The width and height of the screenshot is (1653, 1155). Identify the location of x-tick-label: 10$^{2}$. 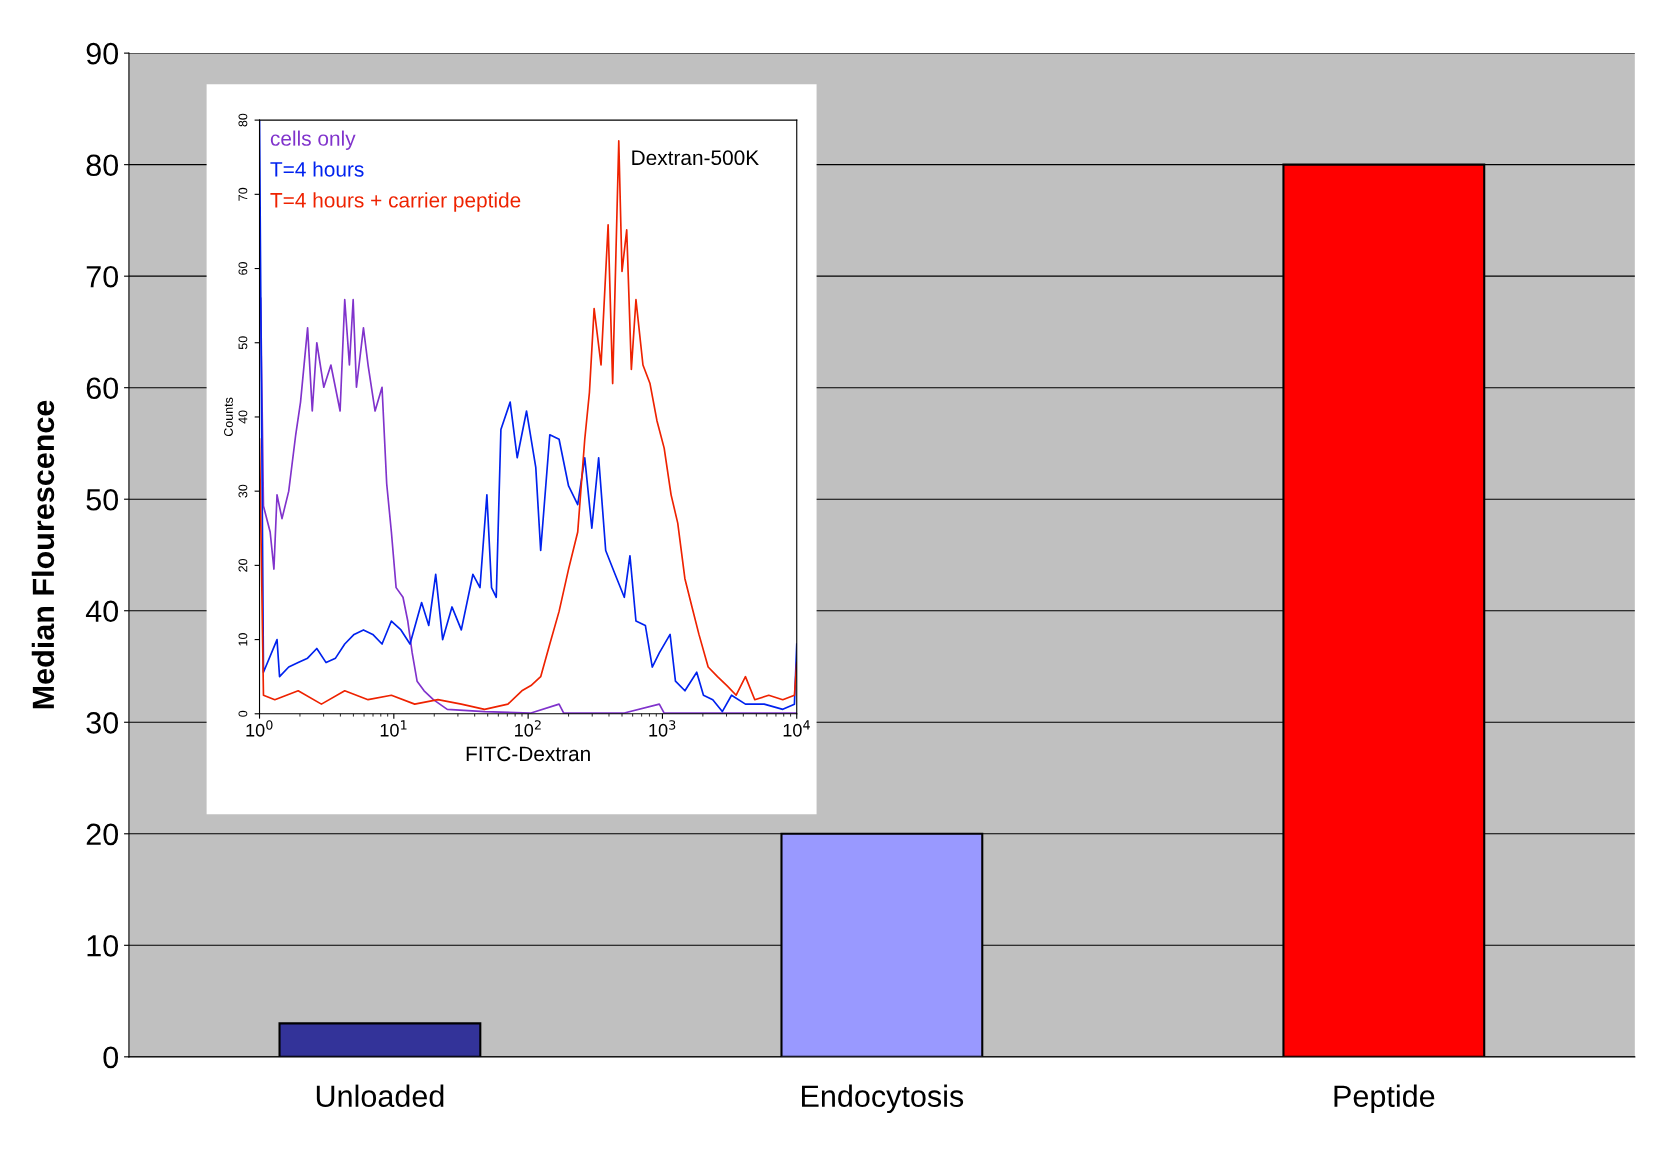
(528, 728).